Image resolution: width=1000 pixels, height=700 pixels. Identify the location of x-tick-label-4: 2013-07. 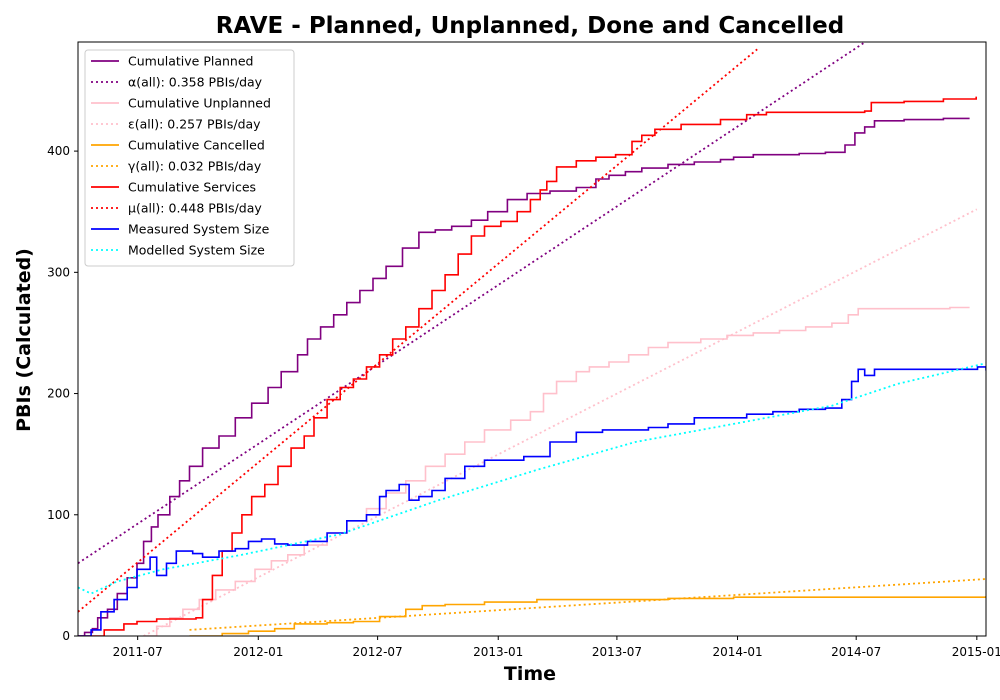
(617, 652).